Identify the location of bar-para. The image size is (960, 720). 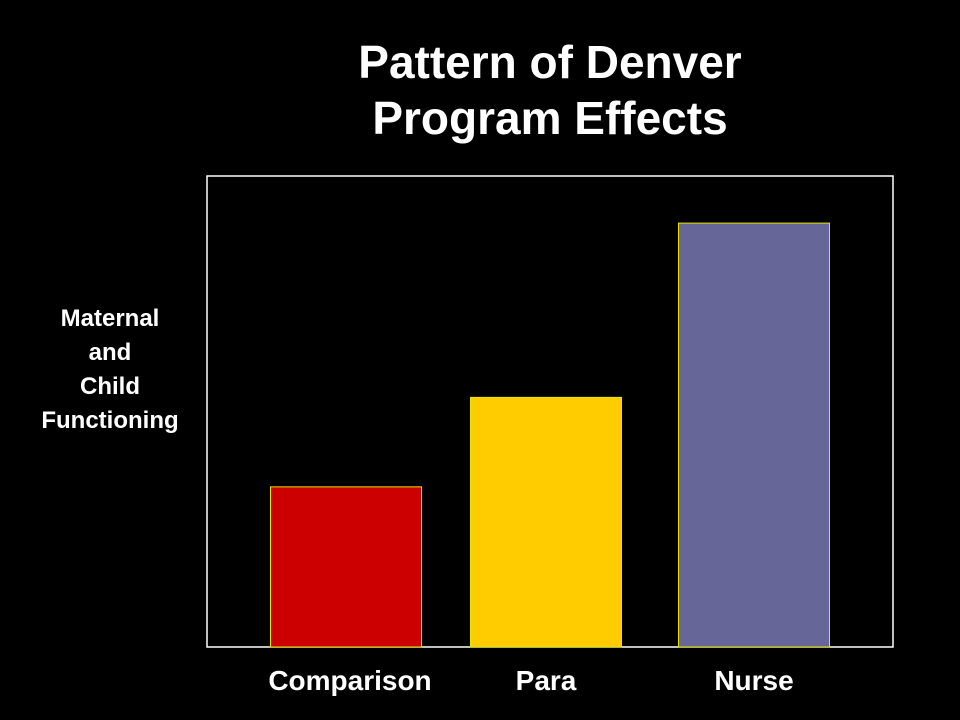
(546, 522).